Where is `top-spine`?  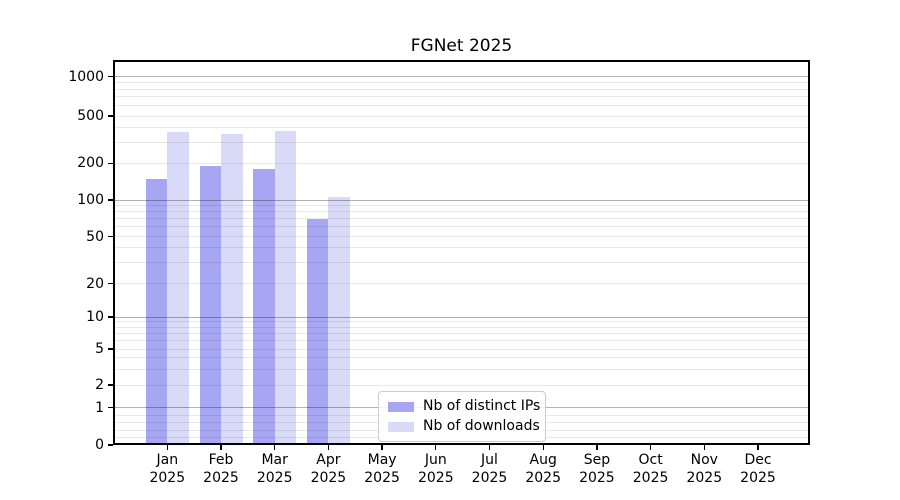 top-spine is located at coordinates (461, 61).